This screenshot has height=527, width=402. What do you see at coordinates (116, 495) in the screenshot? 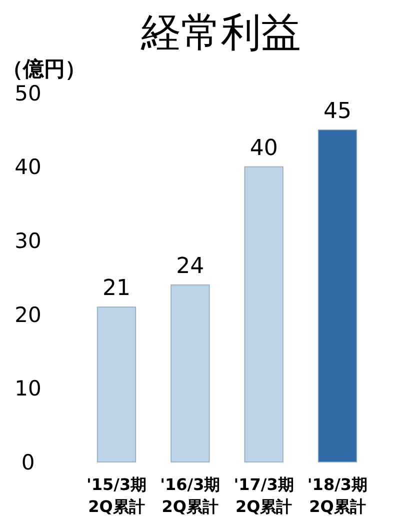
I see `x-tick-label: '15/3期 2Q累計` at bounding box center [116, 495].